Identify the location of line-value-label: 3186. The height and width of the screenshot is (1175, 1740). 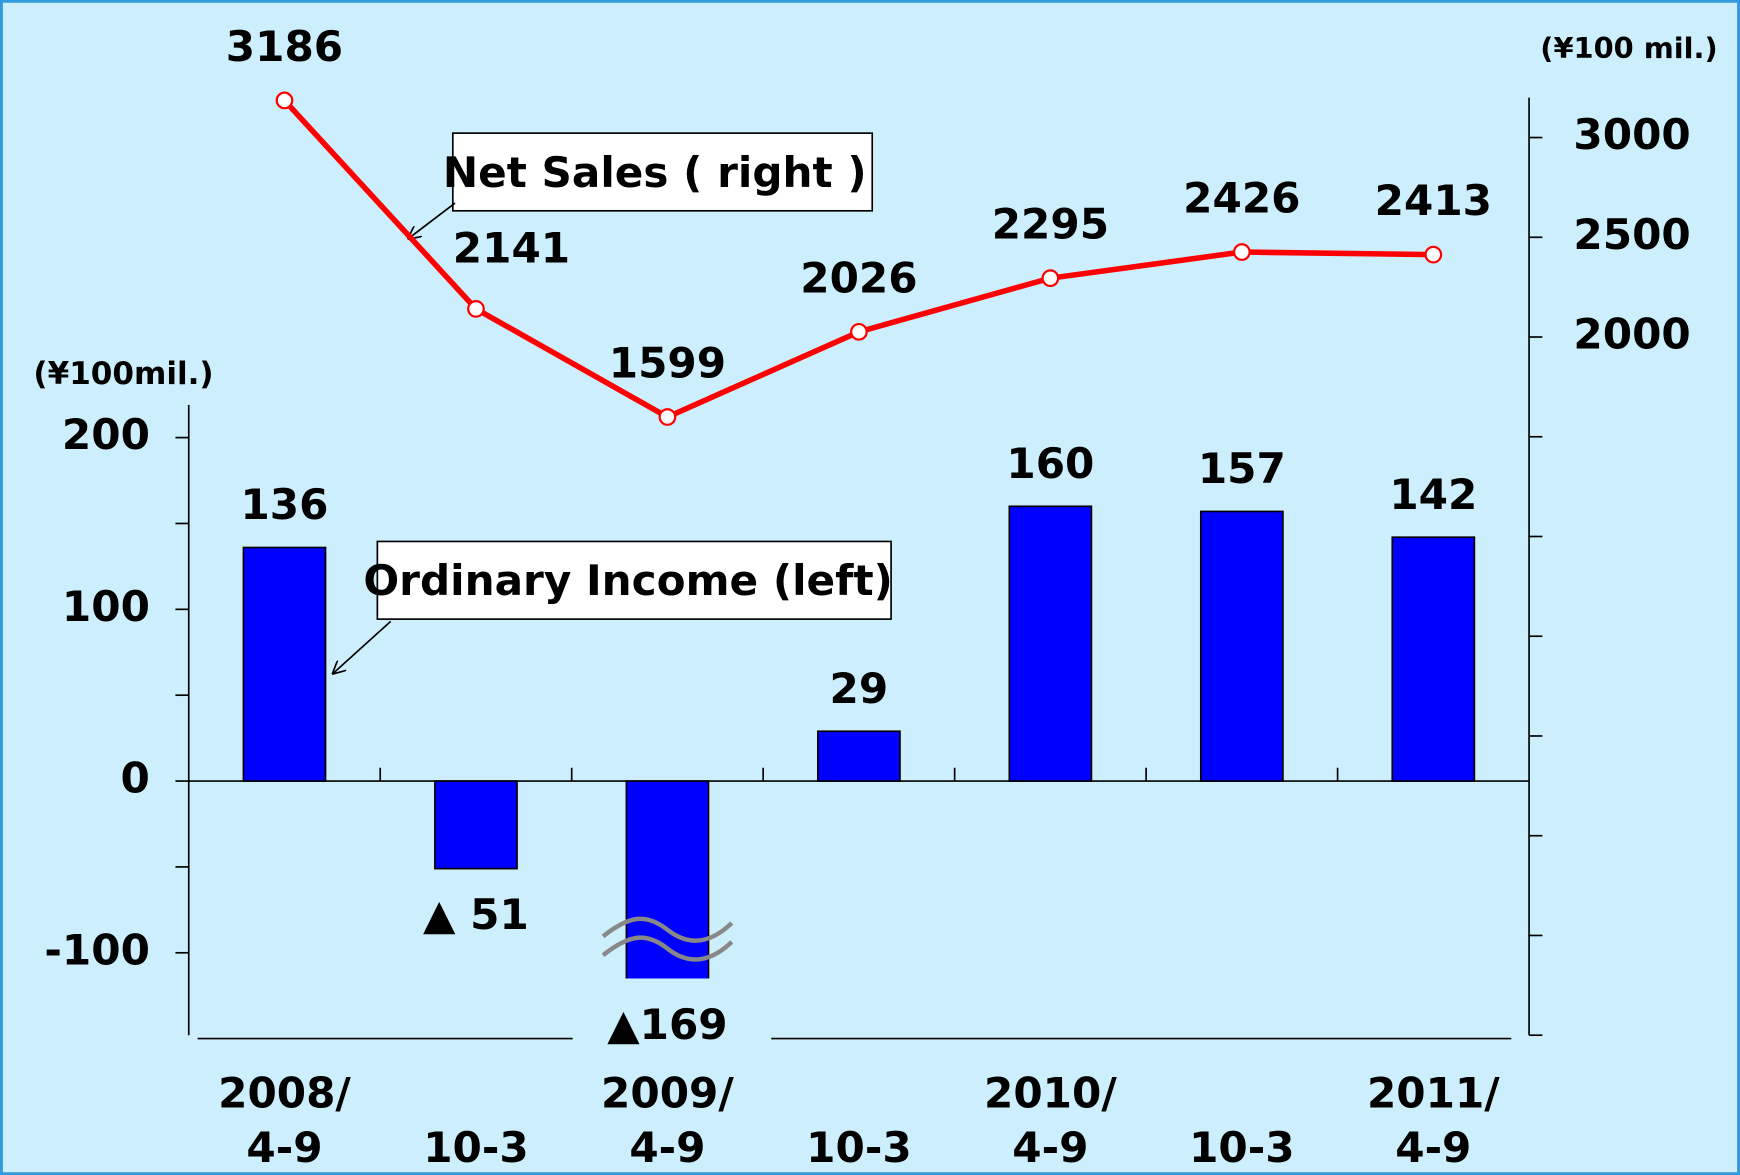
(284, 46).